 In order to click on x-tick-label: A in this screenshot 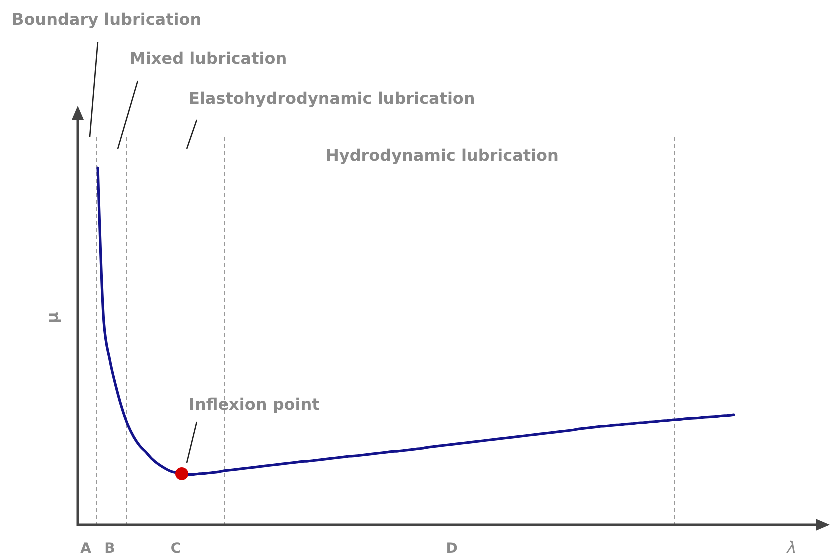, I will do `click(86, 549)`.